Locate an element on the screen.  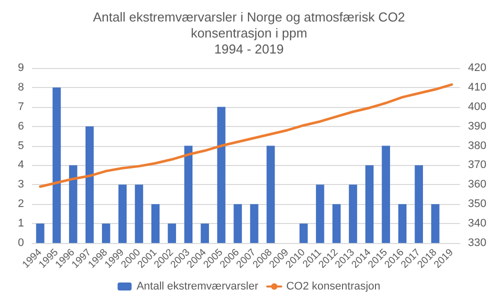
y2-tick-label: 410 is located at coordinates (477, 87).